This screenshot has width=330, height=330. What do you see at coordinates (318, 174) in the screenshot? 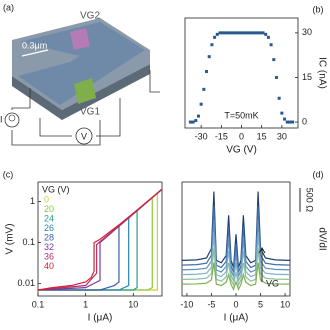
I see `panel-label: (d)` at bounding box center [318, 174].